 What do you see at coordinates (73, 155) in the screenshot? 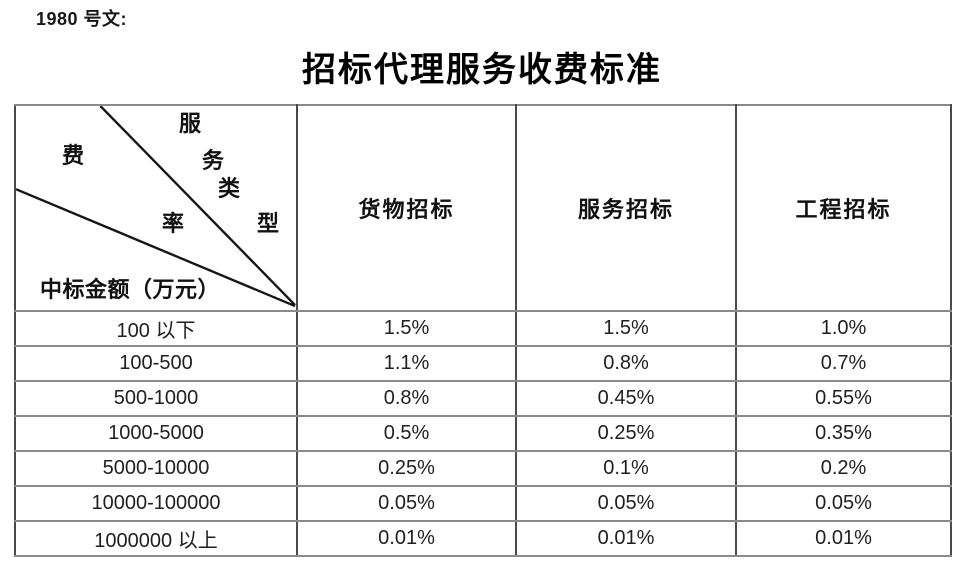
I see `corner-fee-rate-char: 费` at bounding box center [73, 155].